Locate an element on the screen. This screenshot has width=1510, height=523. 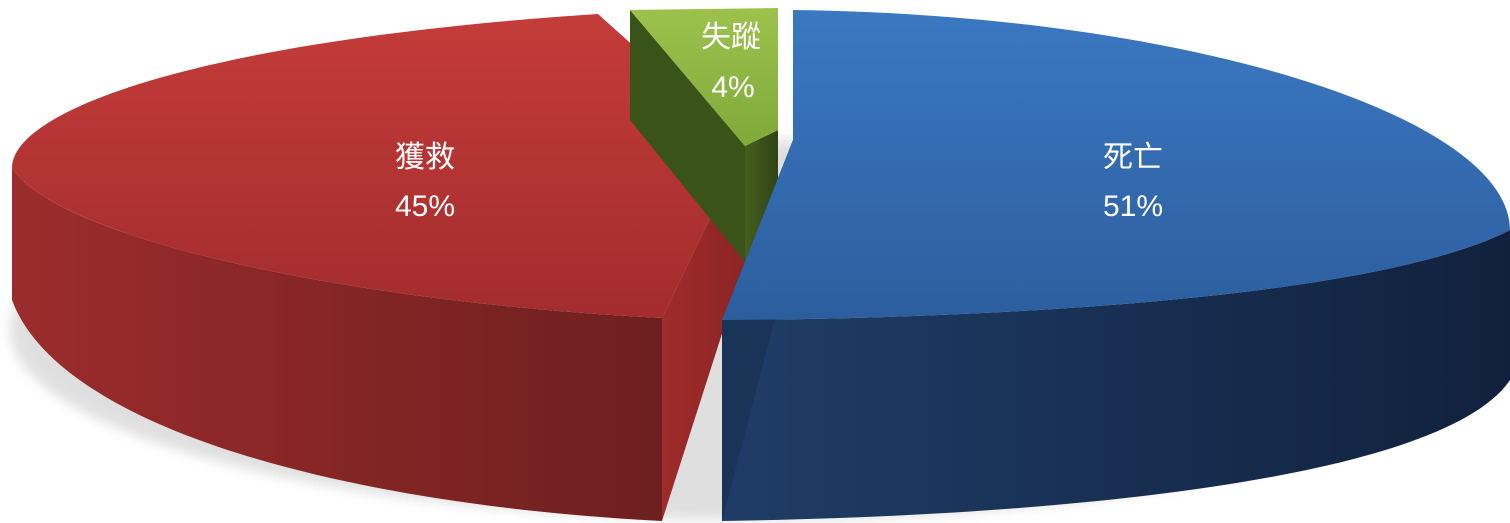
slice-rescued-face is located at coordinates (703, 333).